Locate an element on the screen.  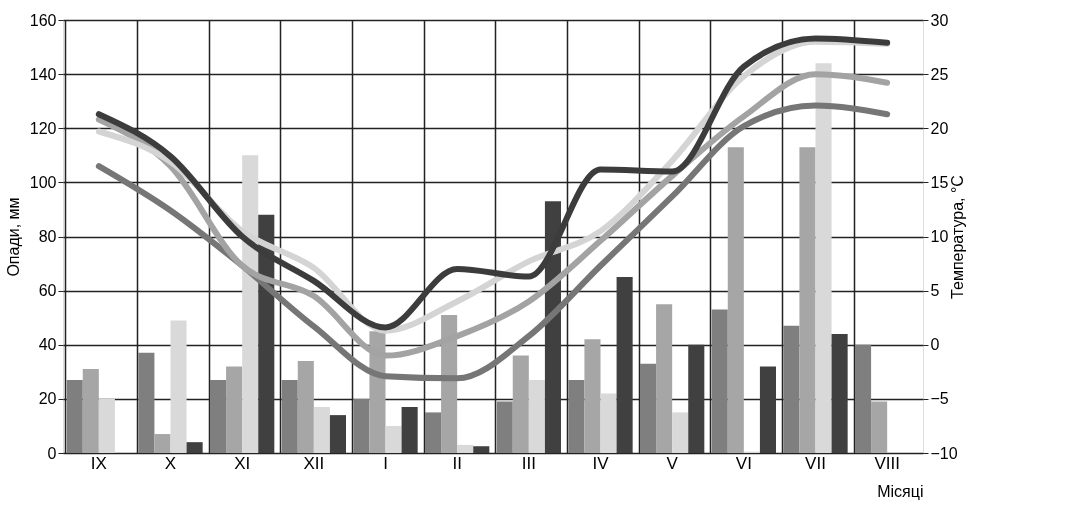
y-tick-label: 40 is located at coordinates (47, 345).